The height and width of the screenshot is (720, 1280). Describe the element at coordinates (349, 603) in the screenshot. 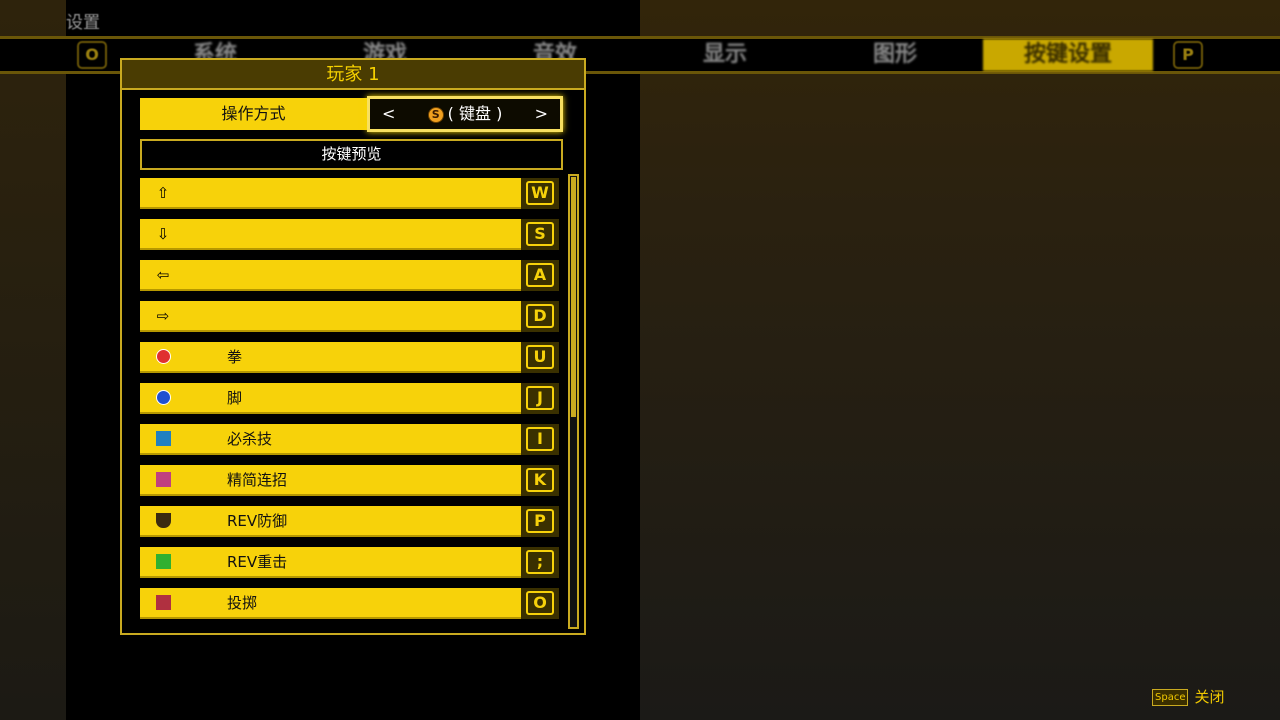

I see `keybind-row: 投掷 O` at that location.